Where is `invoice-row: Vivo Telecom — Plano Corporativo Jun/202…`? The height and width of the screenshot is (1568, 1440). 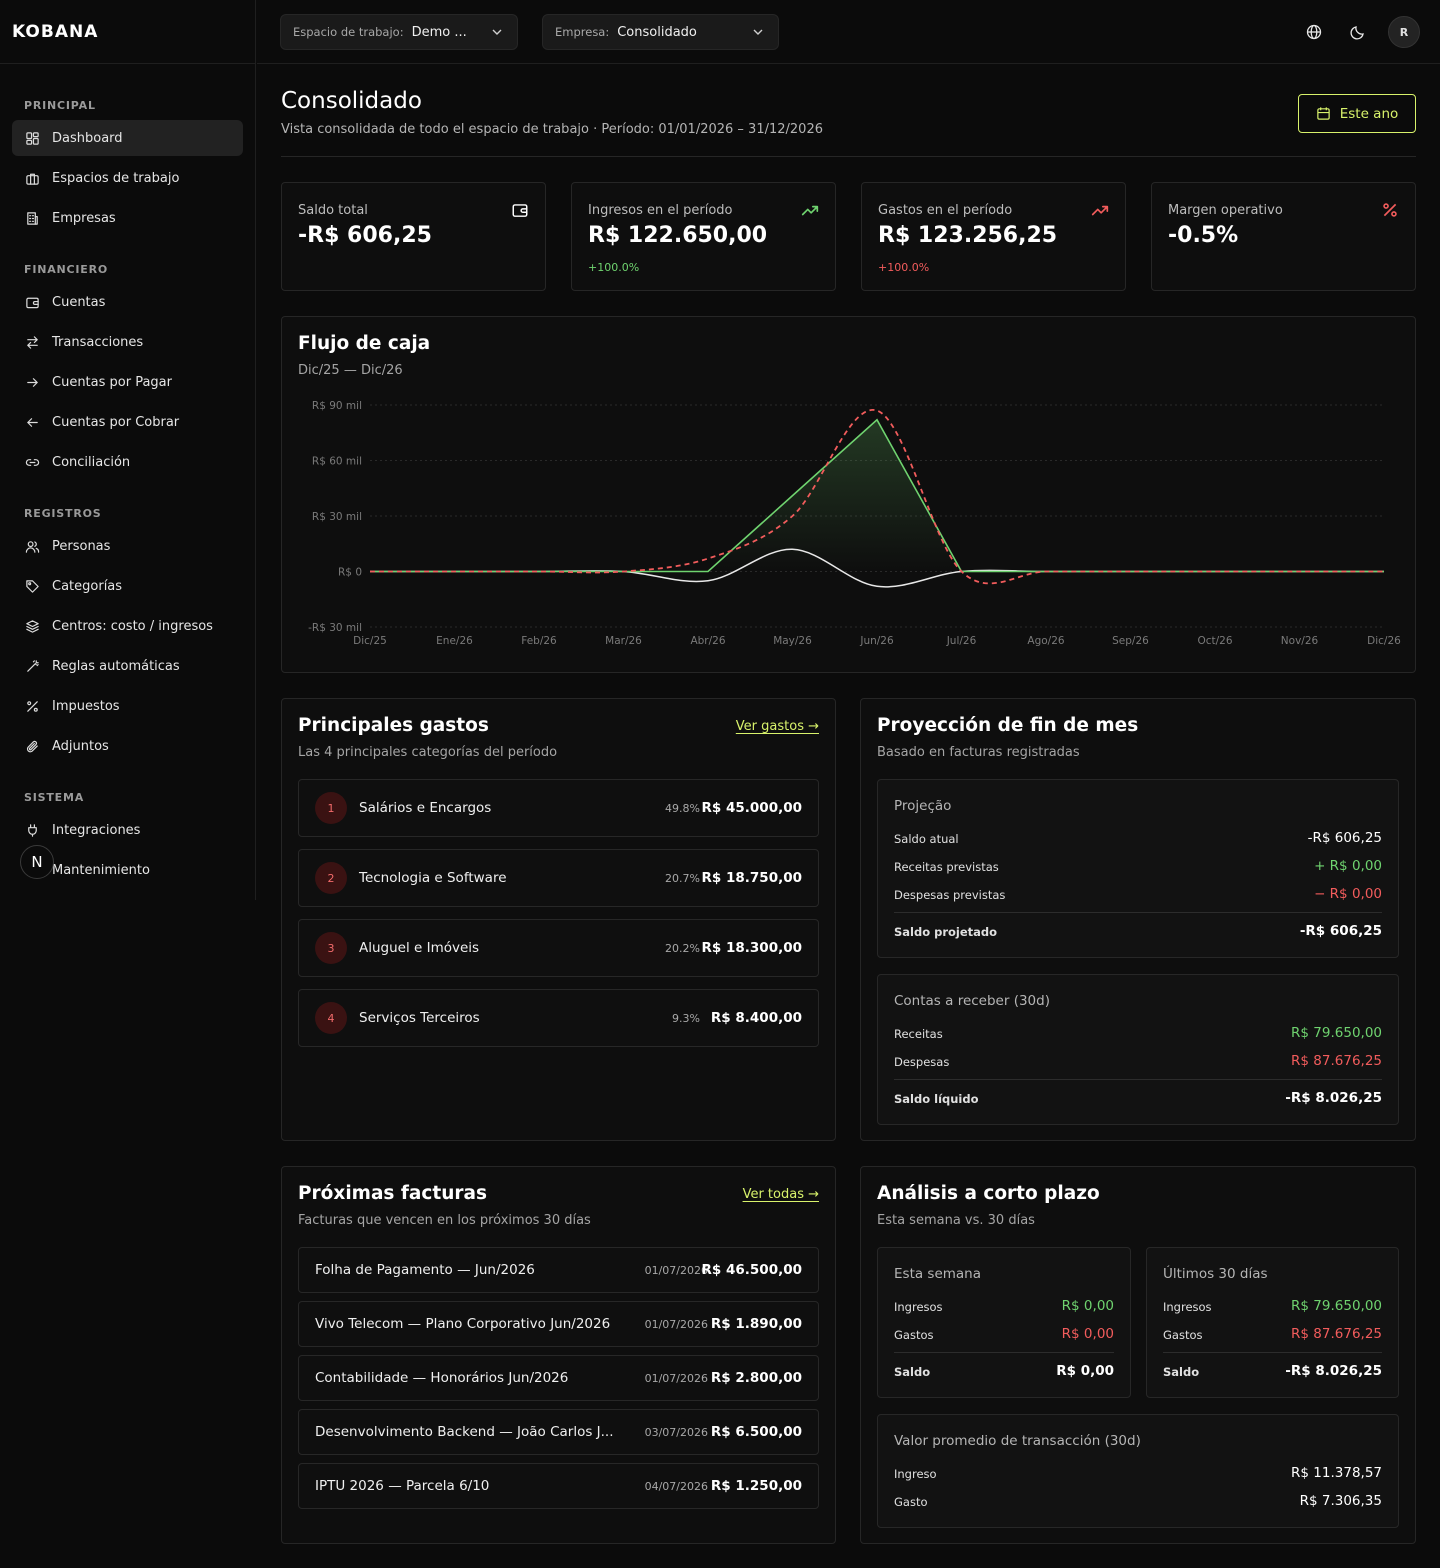 invoice-row: Vivo Telecom — Plano Corporativo Jun/202… is located at coordinates (558, 1324).